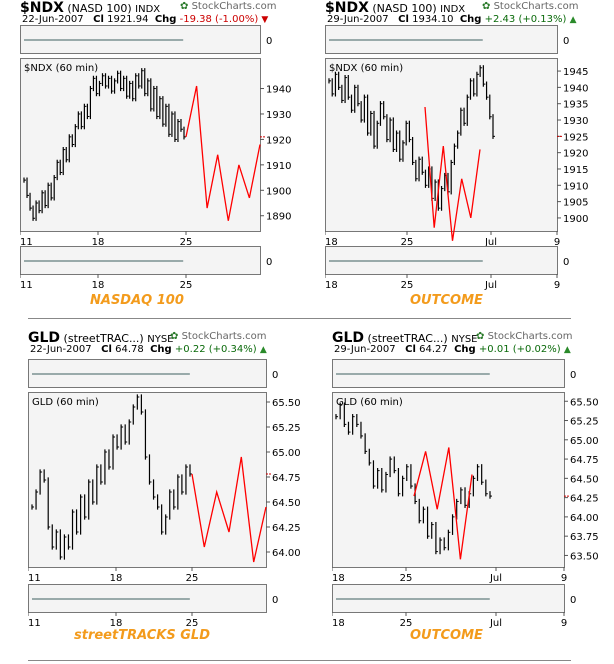  Describe the element at coordinates (137, 300) in the screenshot. I see `panel-caption: NASDAQ 100` at that location.